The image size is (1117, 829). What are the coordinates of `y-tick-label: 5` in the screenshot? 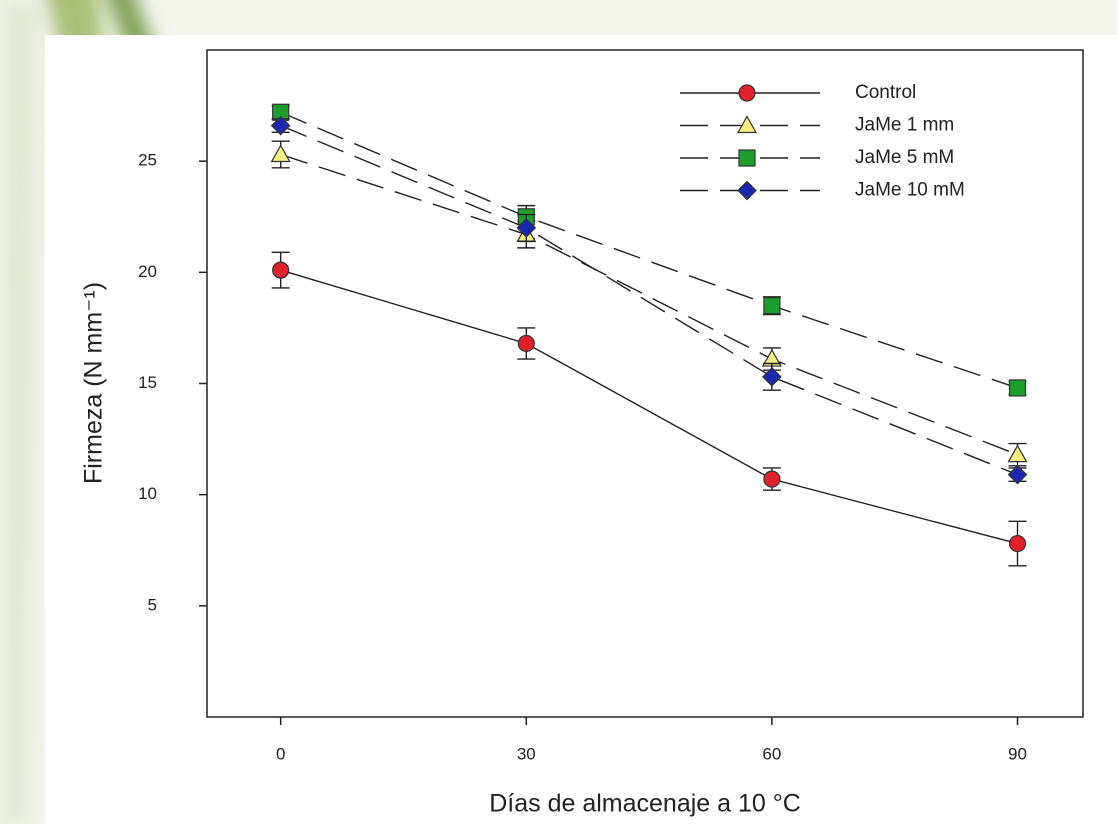 It's located at (152, 604).